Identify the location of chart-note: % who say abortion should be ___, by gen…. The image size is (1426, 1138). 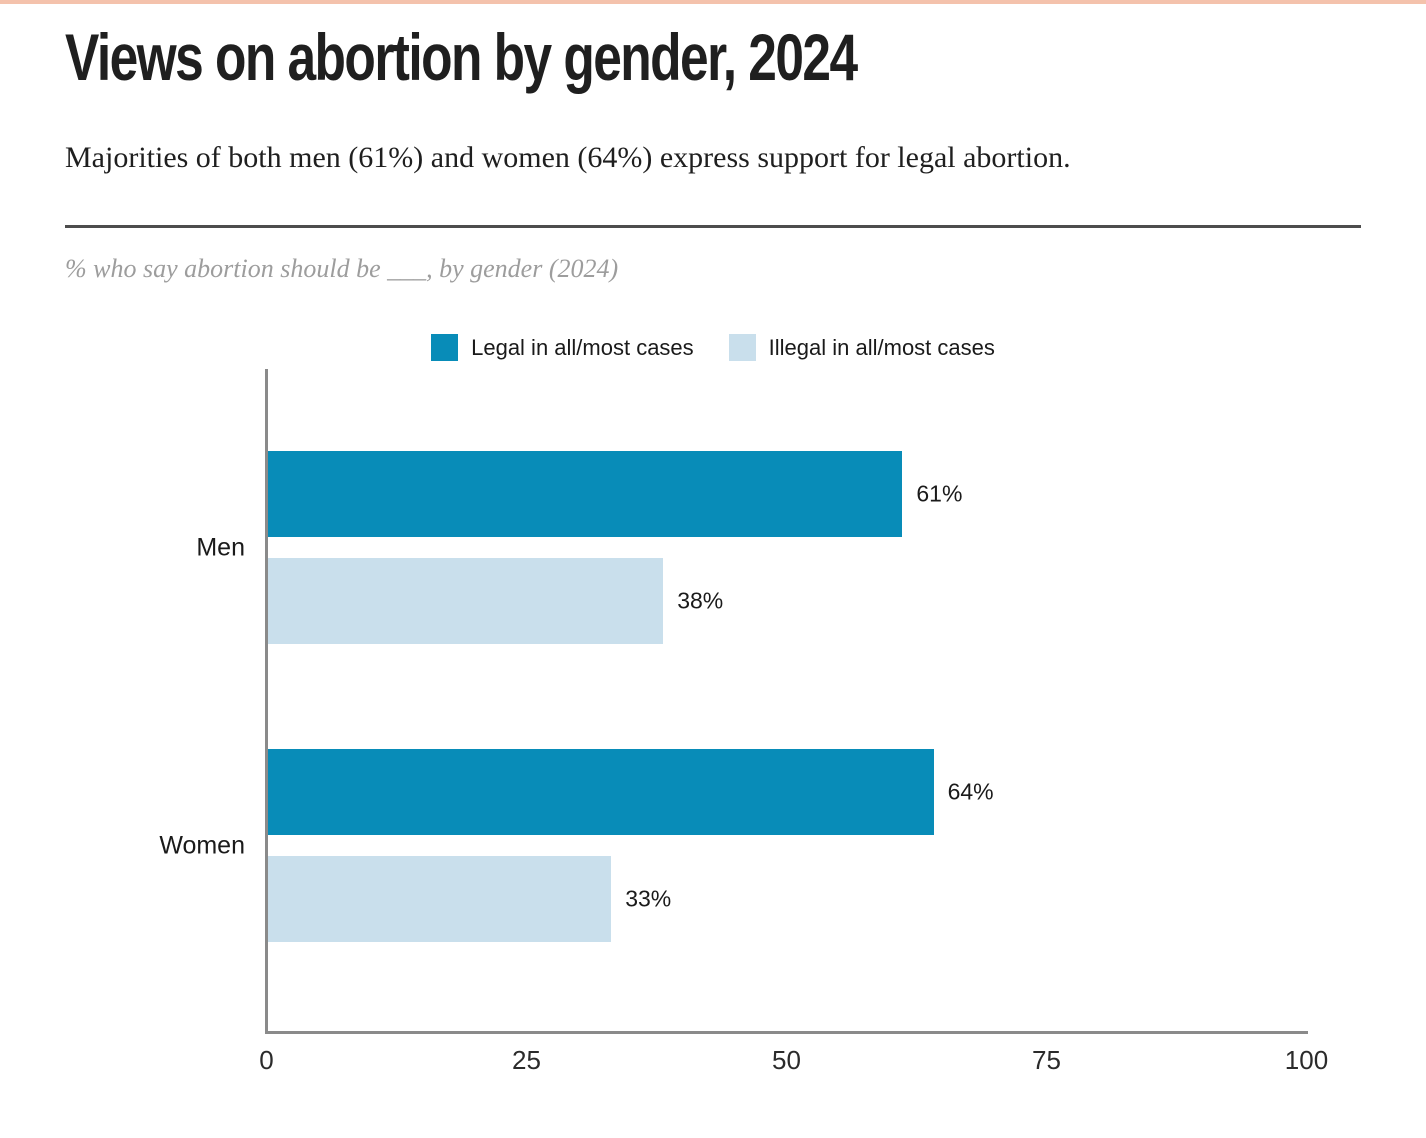
(342, 268).